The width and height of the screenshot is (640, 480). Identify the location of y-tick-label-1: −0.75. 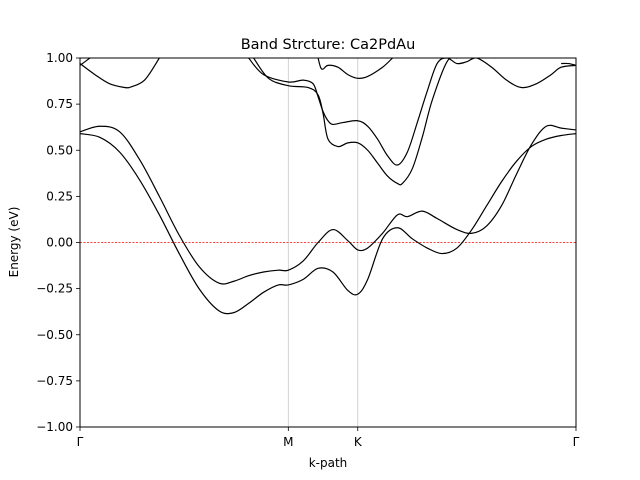
(54, 381).